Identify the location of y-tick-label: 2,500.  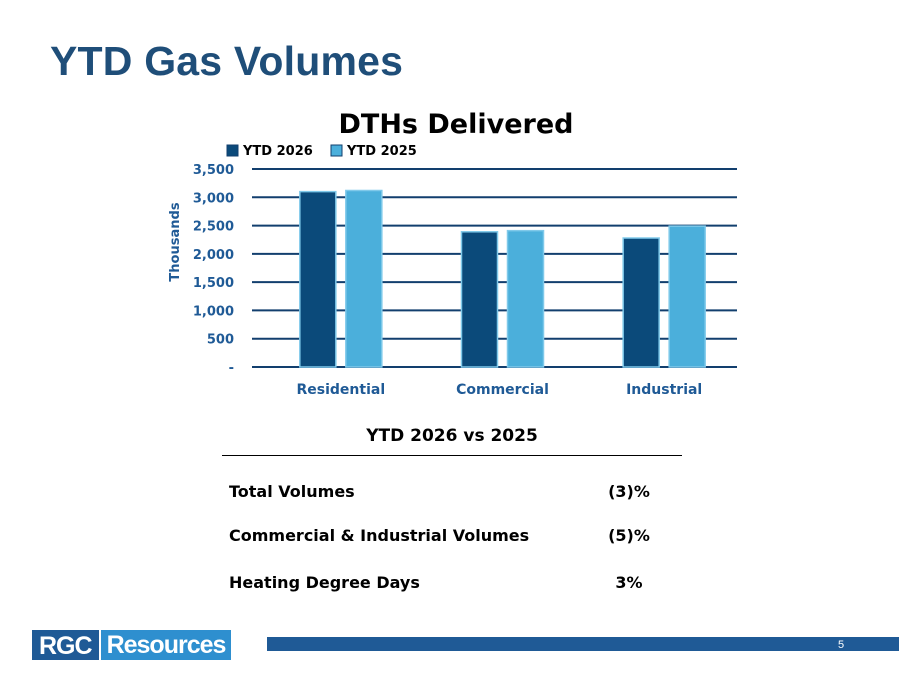
(213, 227).